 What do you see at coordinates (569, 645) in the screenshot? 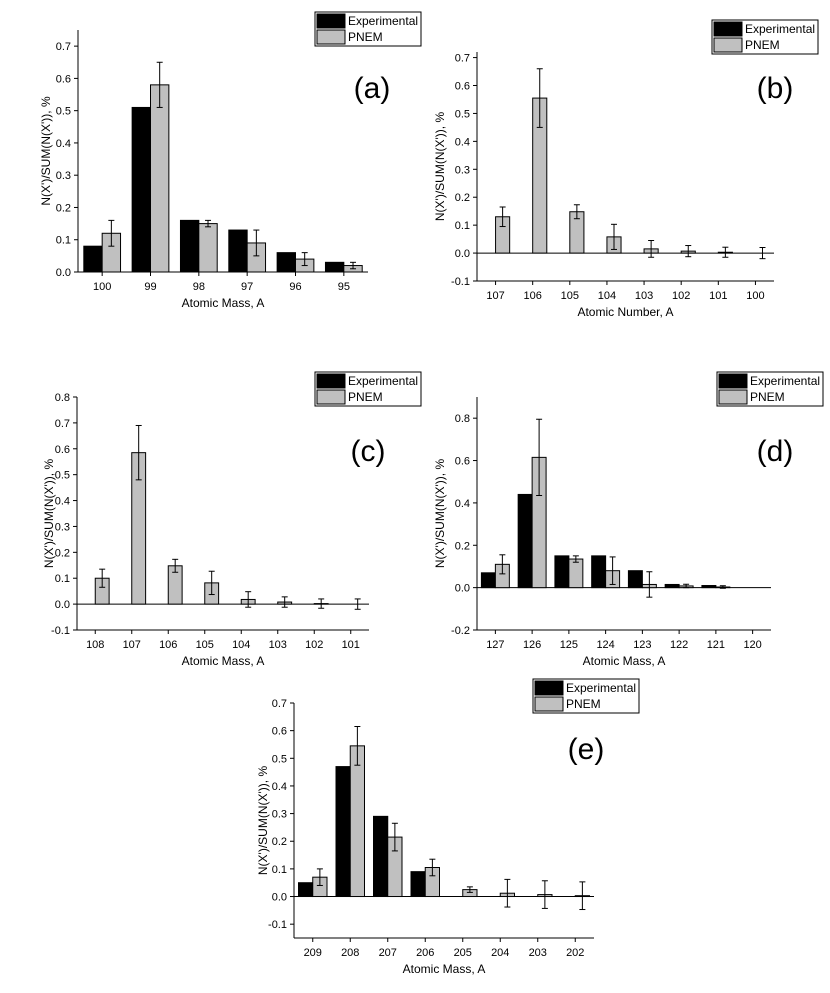
I see `x-tick-label: 125` at bounding box center [569, 645].